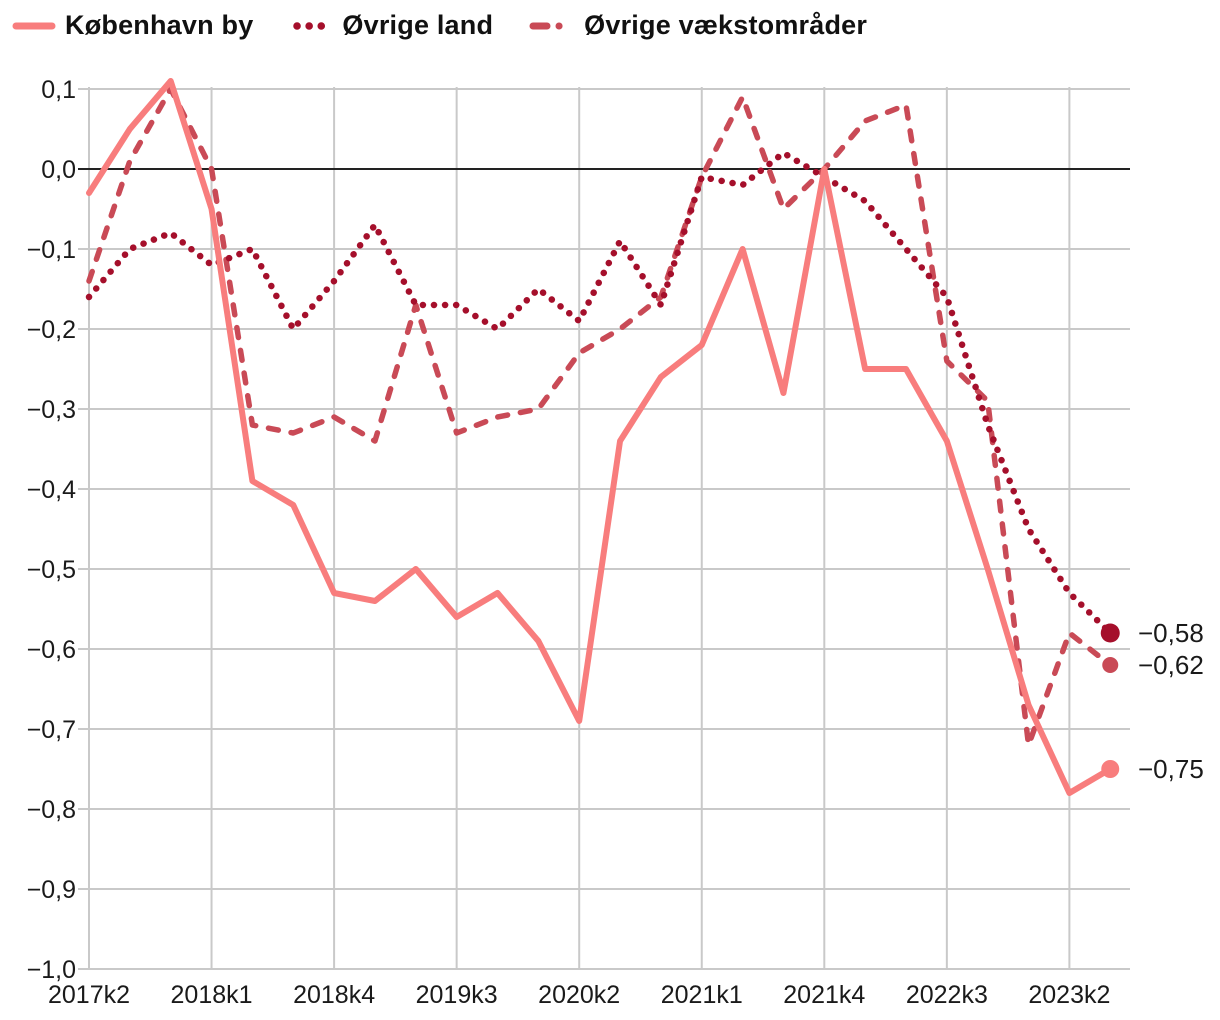  What do you see at coordinates (51, 970) in the screenshot?
I see `y-axis-tick-label: −1,0` at bounding box center [51, 970].